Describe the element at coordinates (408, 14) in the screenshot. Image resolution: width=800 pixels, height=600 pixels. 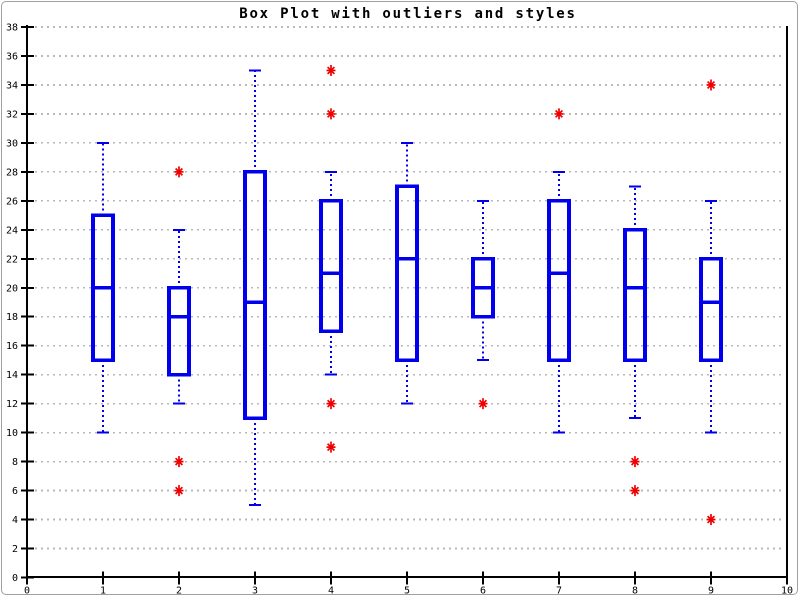
I see `chart-title: Box Plot with outliers and styles` at that location.